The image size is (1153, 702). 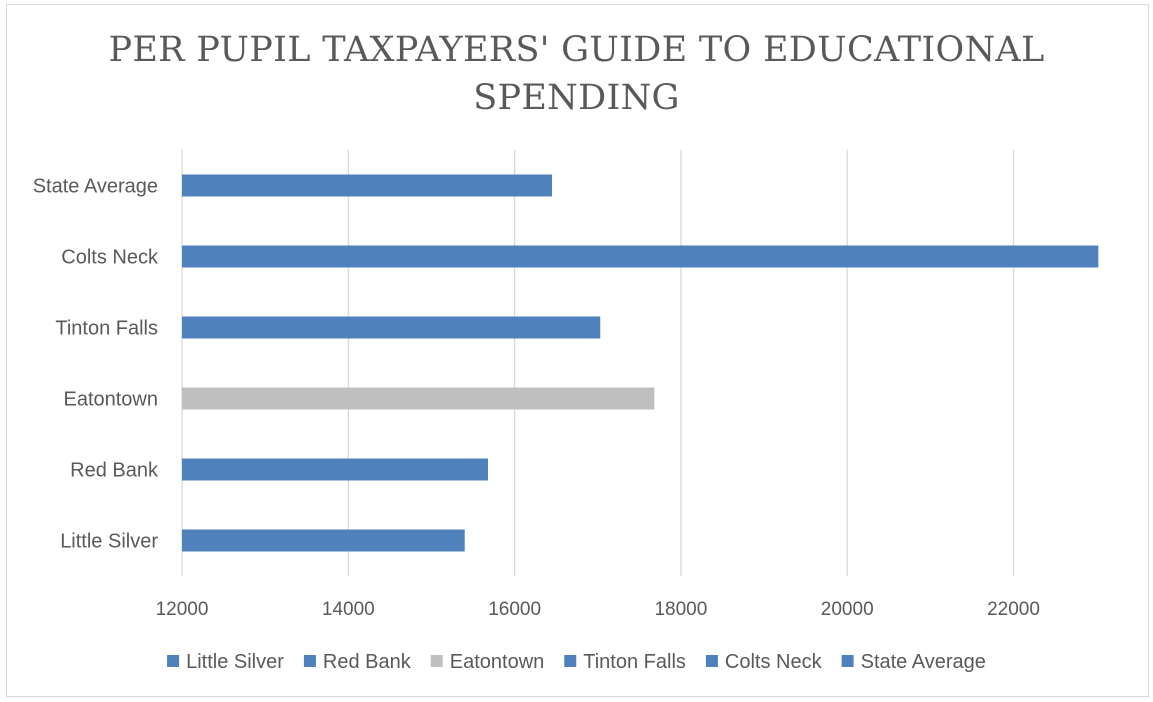 I want to click on legend-label-colts-neck: Colts Neck, so click(x=774, y=662).